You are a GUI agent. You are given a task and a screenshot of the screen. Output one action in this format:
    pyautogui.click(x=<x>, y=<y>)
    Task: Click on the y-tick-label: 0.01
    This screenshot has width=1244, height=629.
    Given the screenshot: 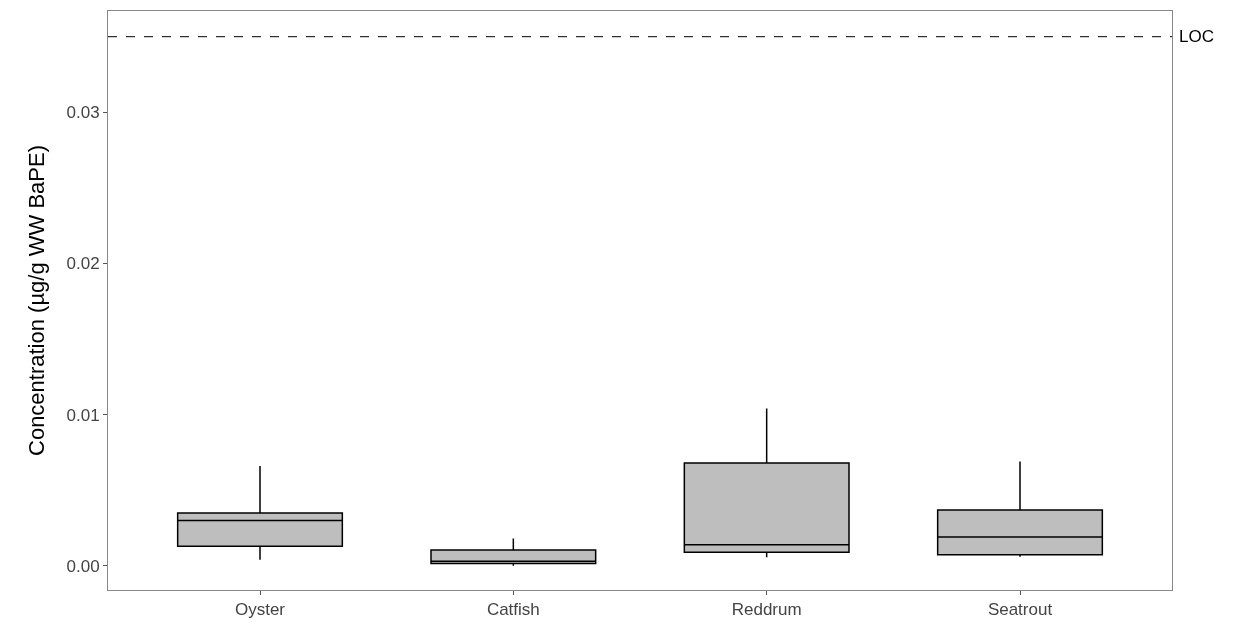 What is the action you would take?
    pyautogui.click(x=83, y=415)
    